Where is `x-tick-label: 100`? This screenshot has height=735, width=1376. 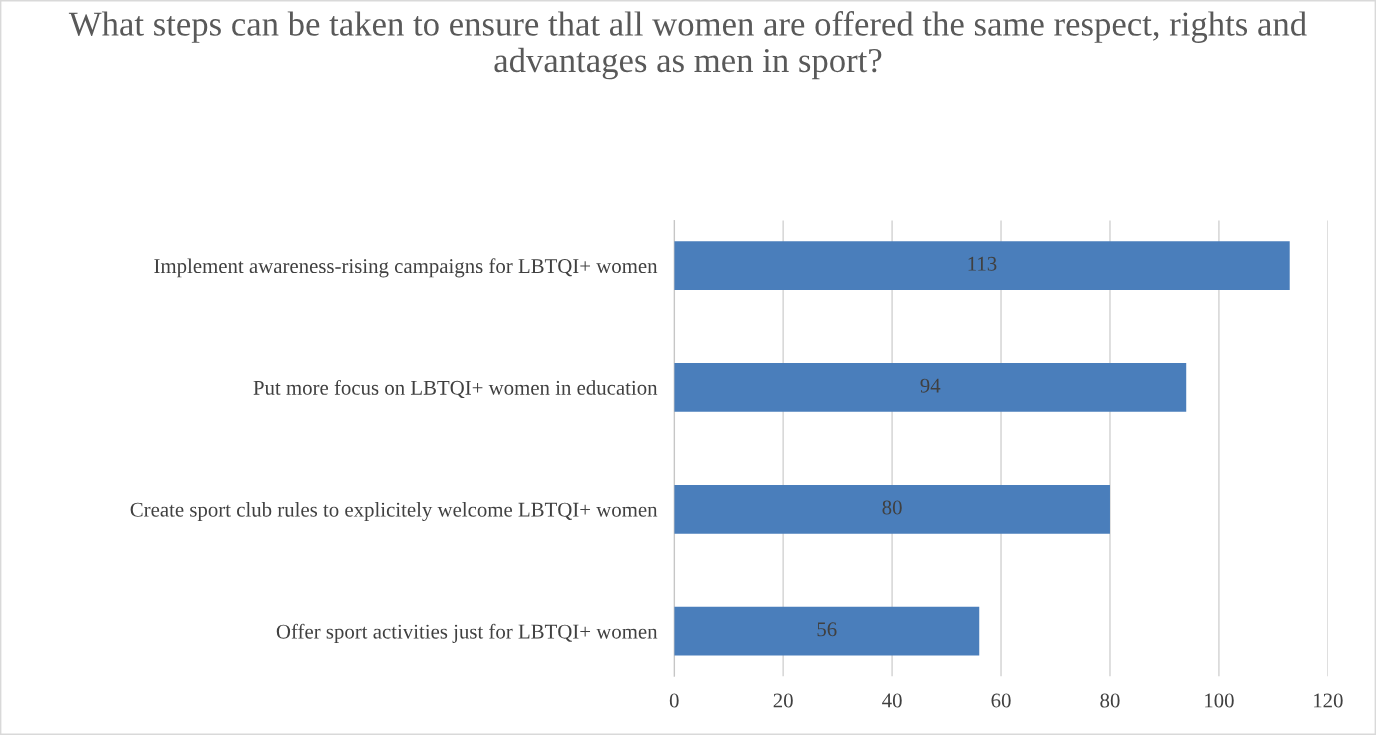 x-tick-label: 100 is located at coordinates (1219, 700).